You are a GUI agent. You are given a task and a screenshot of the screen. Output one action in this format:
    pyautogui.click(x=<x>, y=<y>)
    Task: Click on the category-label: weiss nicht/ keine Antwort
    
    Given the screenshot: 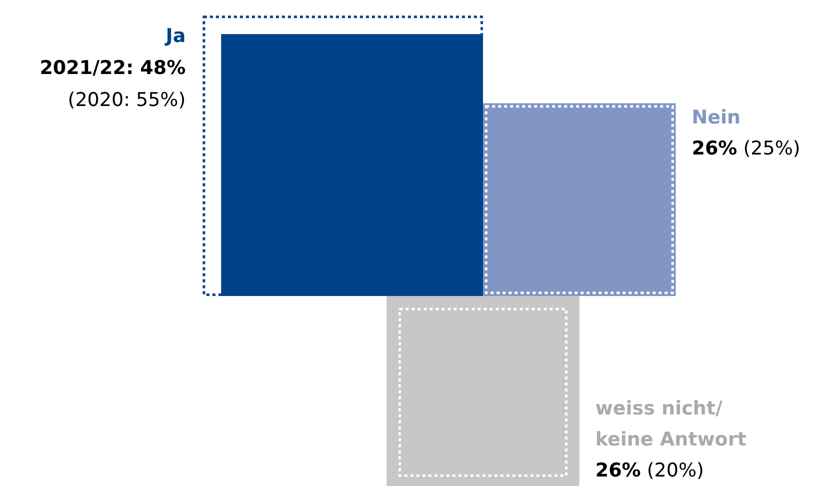 What is the action you would take?
    pyautogui.click(x=670, y=424)
    